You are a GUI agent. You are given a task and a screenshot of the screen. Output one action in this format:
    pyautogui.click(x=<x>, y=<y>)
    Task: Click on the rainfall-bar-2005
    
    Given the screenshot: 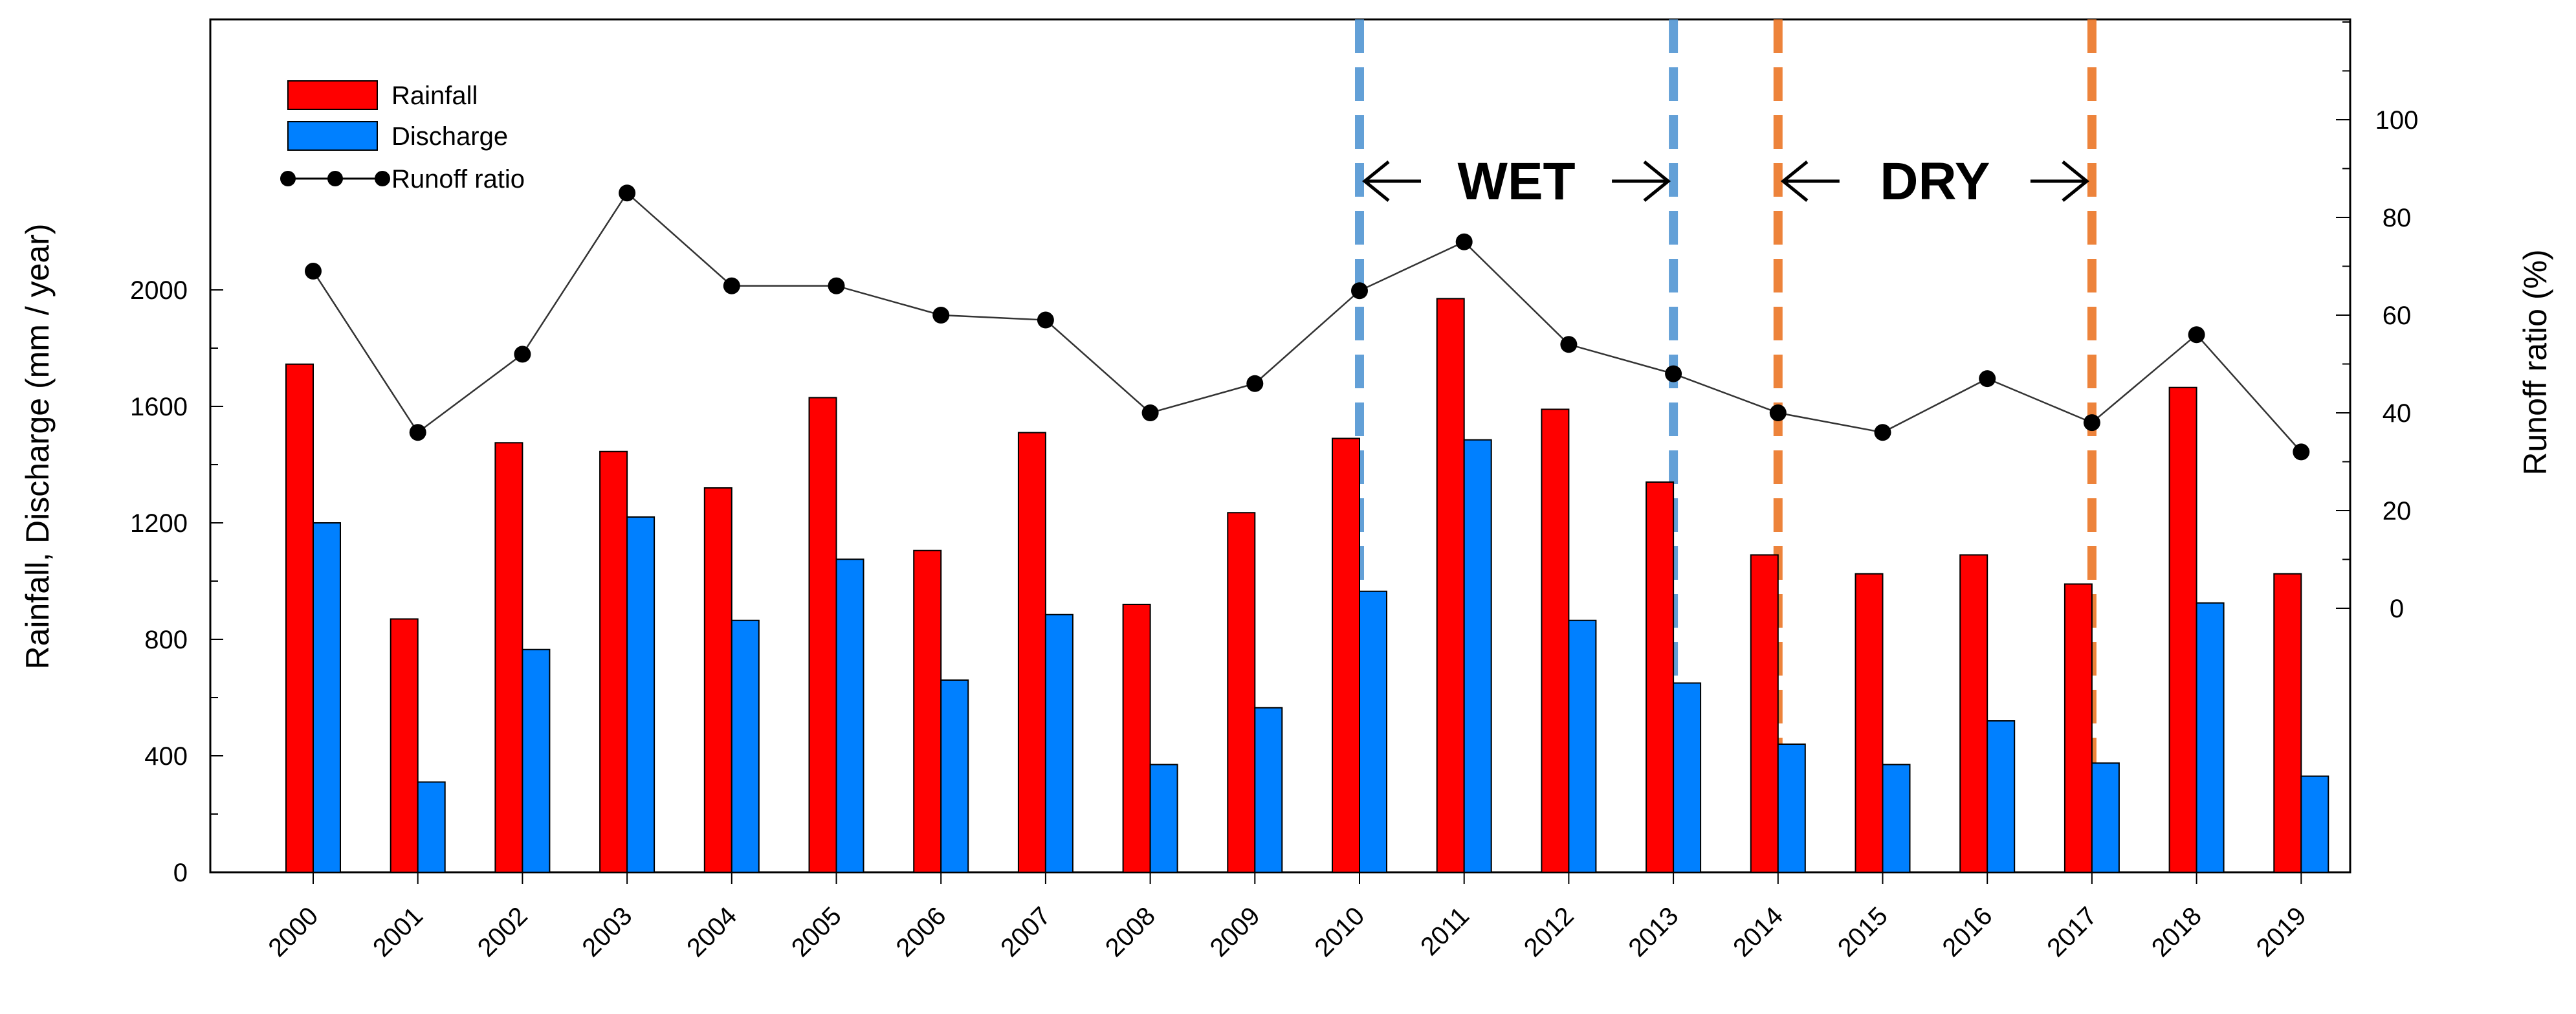 What is the action you would take?
    pyautogui.click(x=822, y=635)
    